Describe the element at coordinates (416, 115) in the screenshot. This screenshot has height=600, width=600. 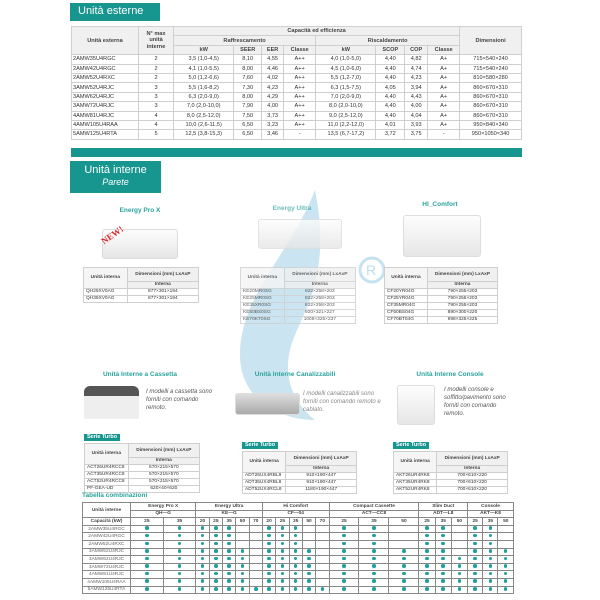
I see `table-cell: 4,04` at that location.